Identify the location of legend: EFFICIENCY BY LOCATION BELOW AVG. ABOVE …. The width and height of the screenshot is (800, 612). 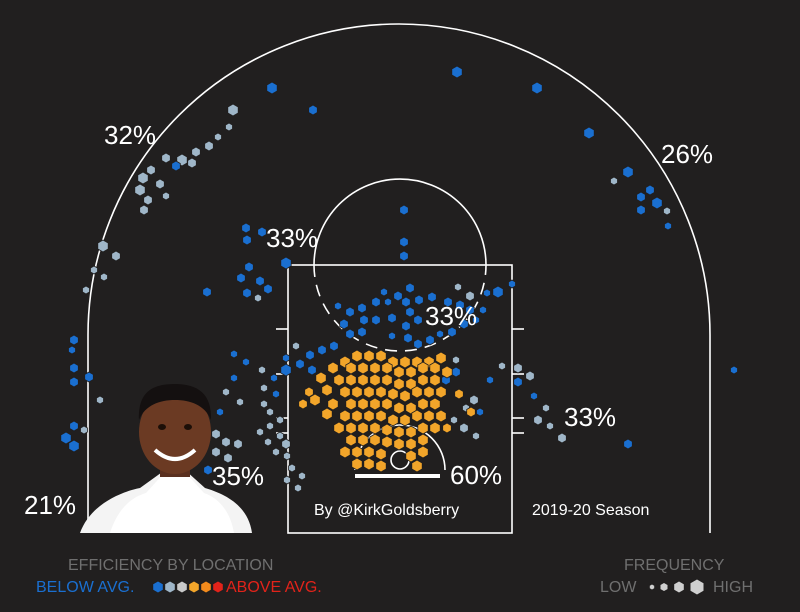
(394, 576).